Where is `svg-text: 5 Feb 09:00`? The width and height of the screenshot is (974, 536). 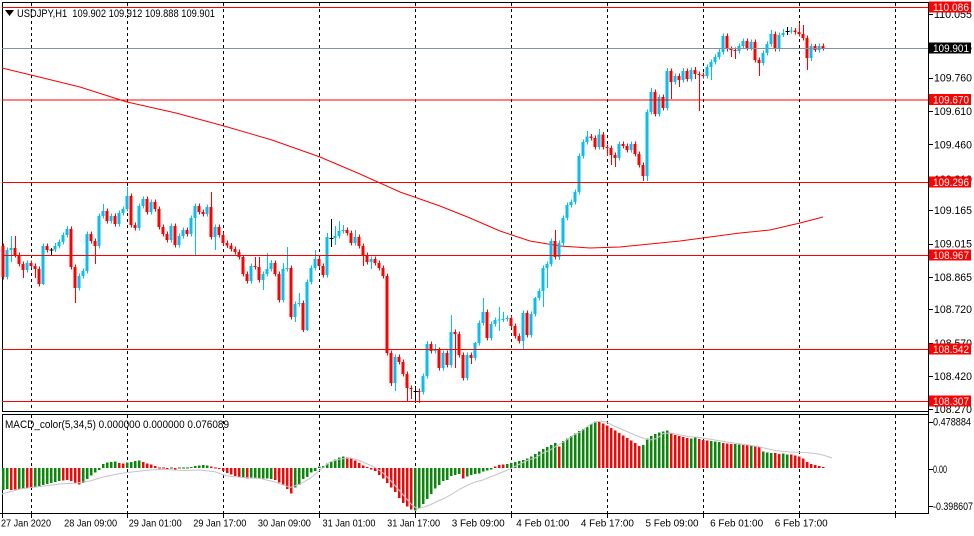
svg-text: 5 Feb 09:00 is located at coordinates (672, 524).